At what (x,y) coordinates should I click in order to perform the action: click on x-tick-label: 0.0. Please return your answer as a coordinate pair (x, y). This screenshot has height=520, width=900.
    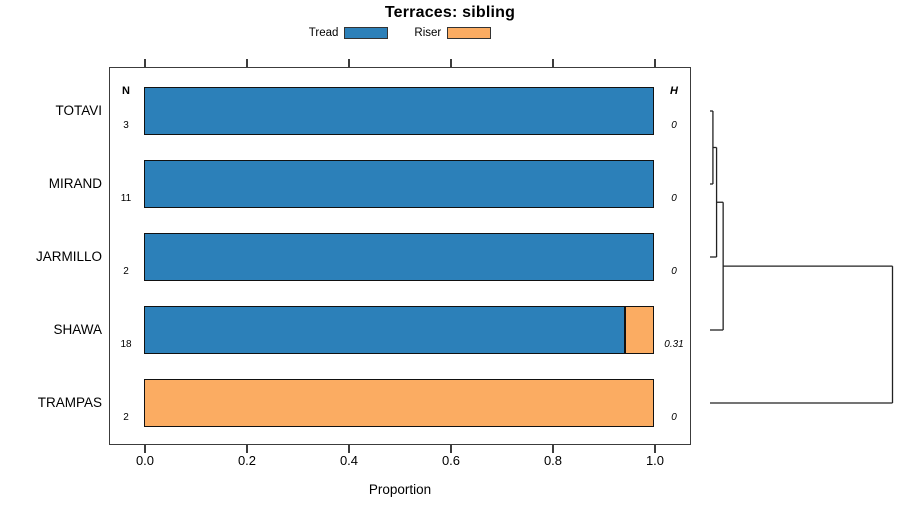
    Looking at the image, I should click on (145, 460).